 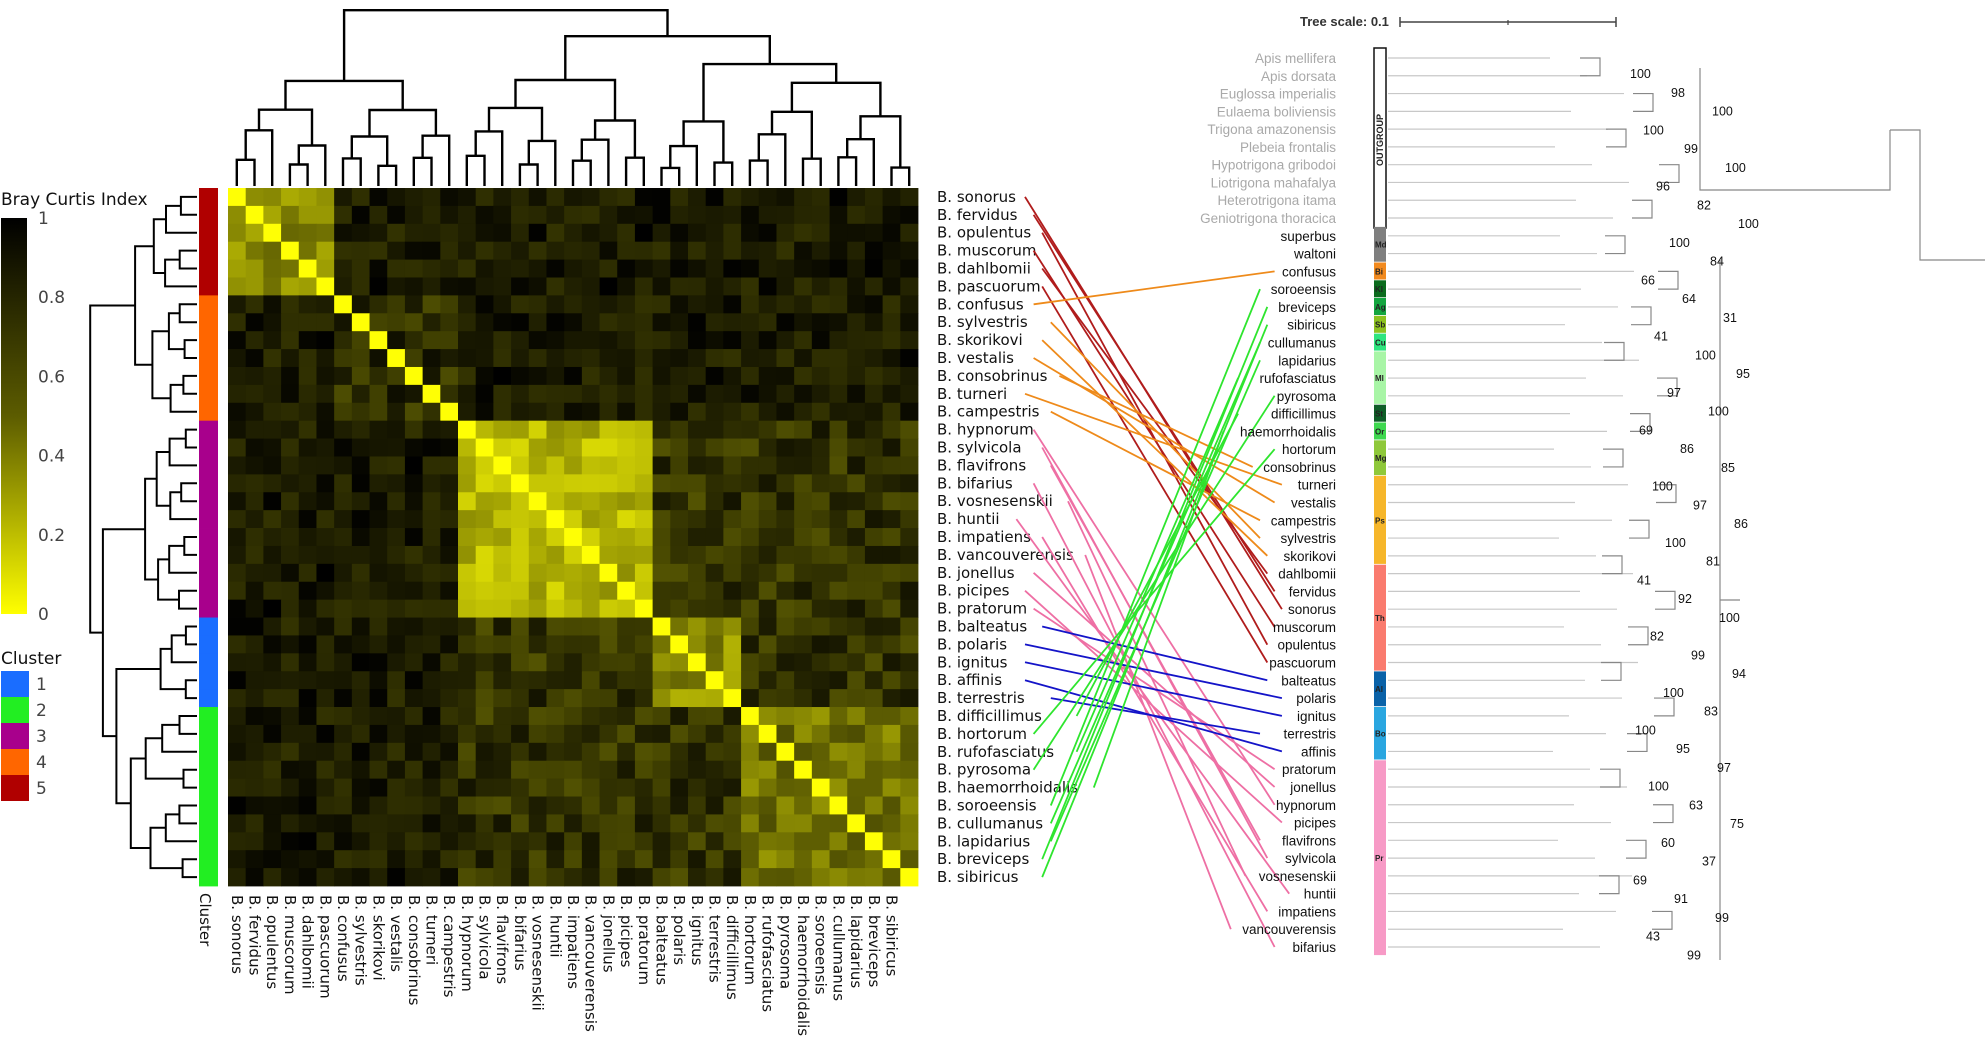 What do you see at coordinates (1153, 707) in the screenshot?
I see `tanglegram-link` at bounding box center [1153, 707].